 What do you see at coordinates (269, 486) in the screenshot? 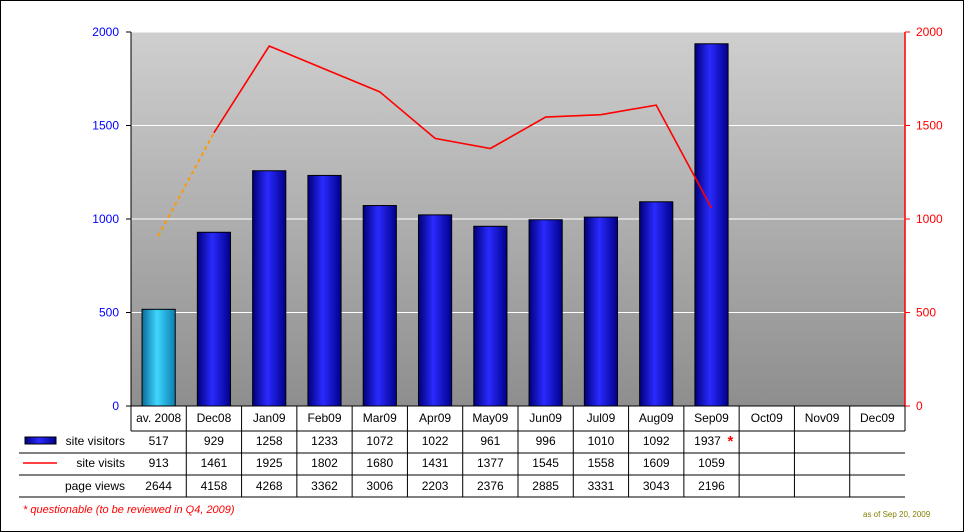
I see `table-cell: 4268` at bounding box center [269, 486].